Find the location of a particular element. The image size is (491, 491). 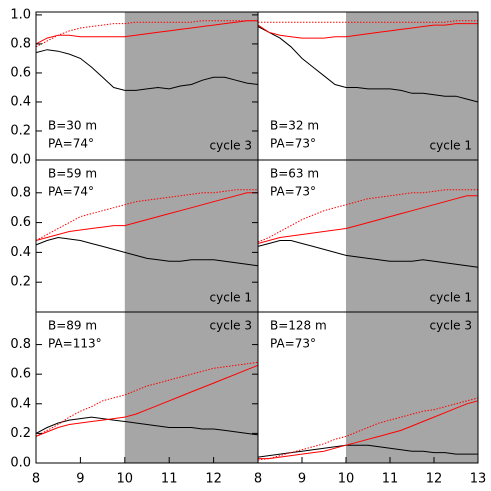

x-tick-label: 13 is located at coordinates (478, 479).